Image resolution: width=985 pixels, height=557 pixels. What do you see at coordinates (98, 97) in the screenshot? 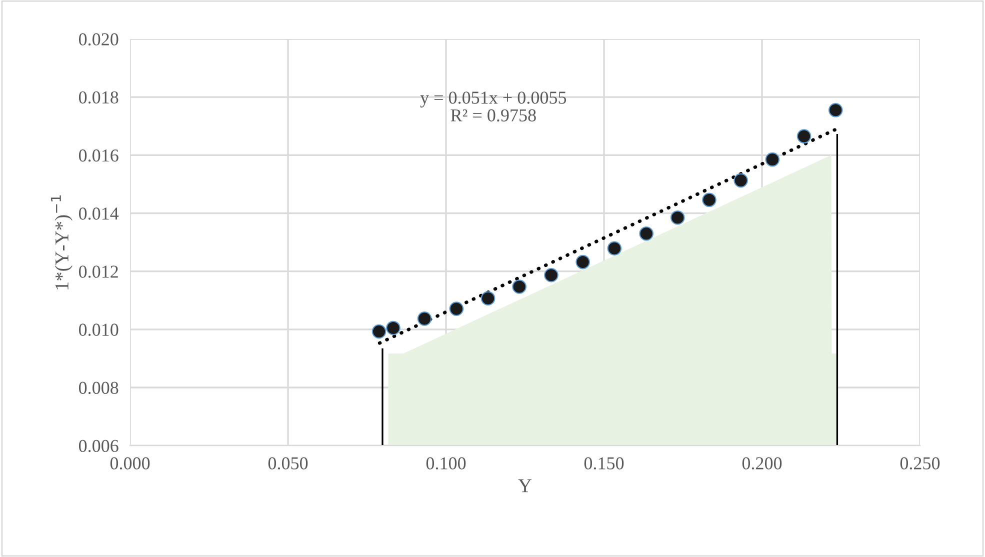
I see `y-tick-label: 0.018` at bounding box center [98, 97].